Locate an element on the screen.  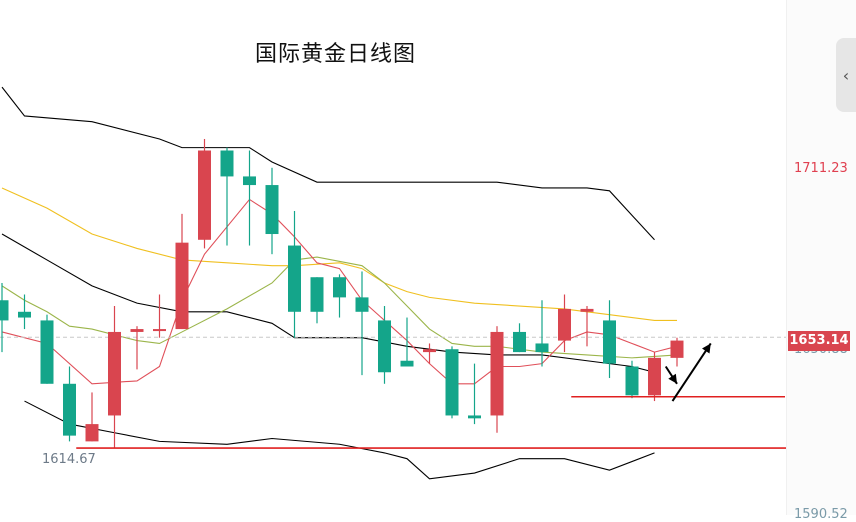
support-lines is located at coordinates (431, 422).